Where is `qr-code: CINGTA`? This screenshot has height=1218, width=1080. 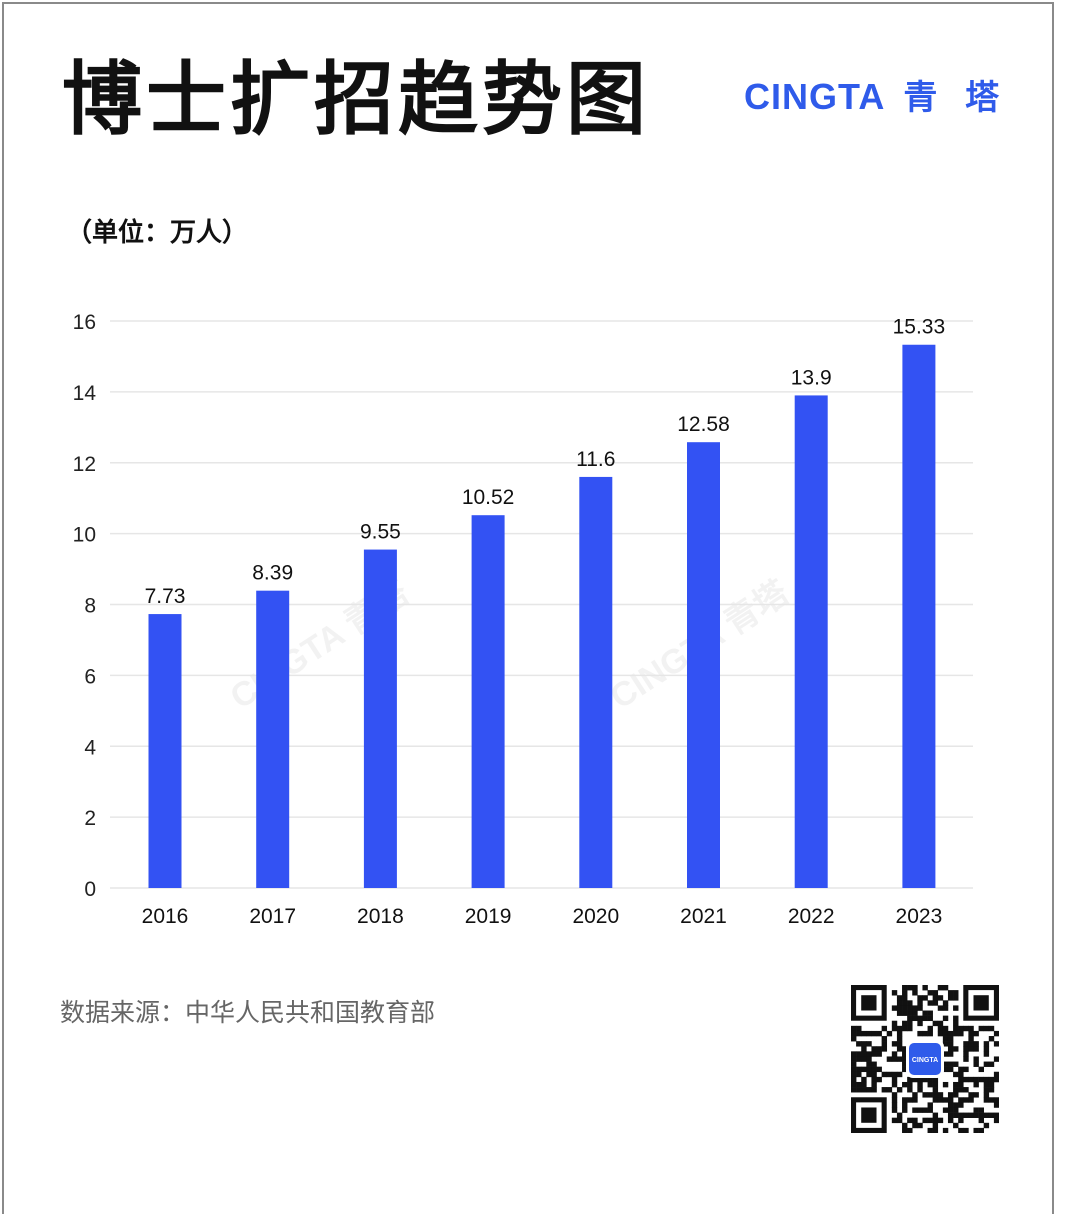 qr-code: CINGTA is located at coordinates (925, 1059).